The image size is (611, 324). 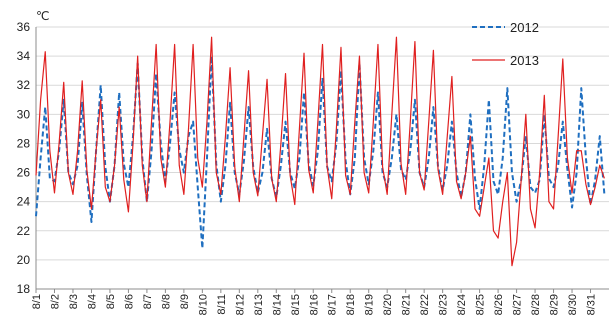 I want to click on y-tick-label: 34, so click(x=24, y=56).